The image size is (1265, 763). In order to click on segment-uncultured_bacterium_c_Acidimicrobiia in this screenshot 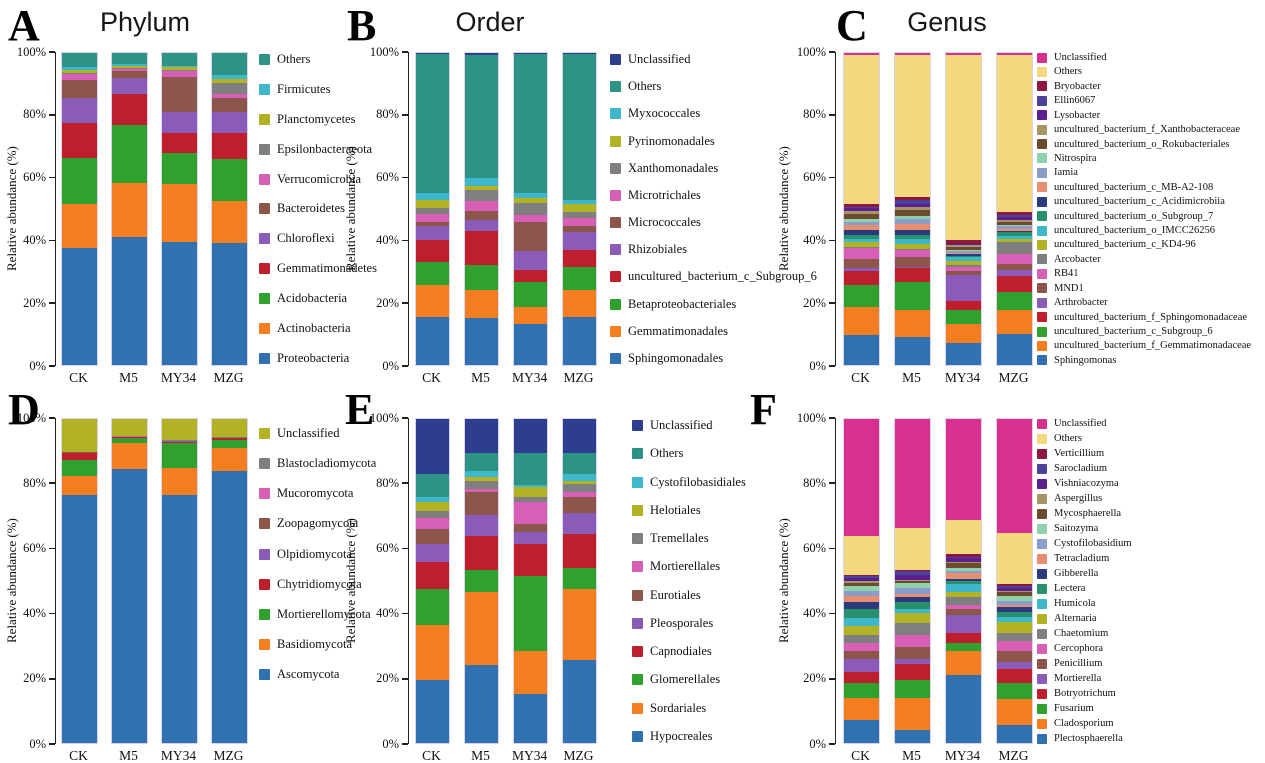, I will do `click(861, 232)`.